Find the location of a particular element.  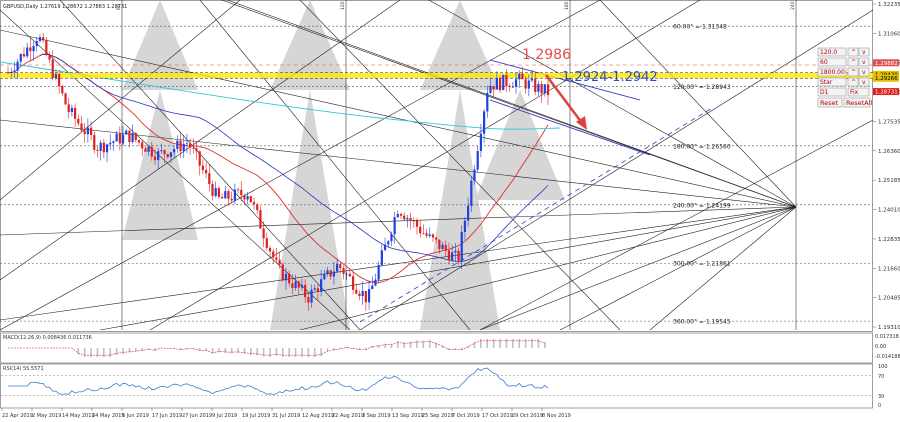

x-tick-label: 22 Apr 2019 is located at coordinates (17, 416).